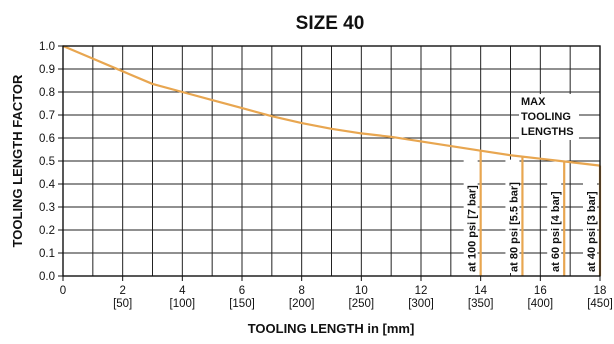 This screenshot has height=344, width=614. I want to click on y-tick-label: 0.7, so click(47, 116).